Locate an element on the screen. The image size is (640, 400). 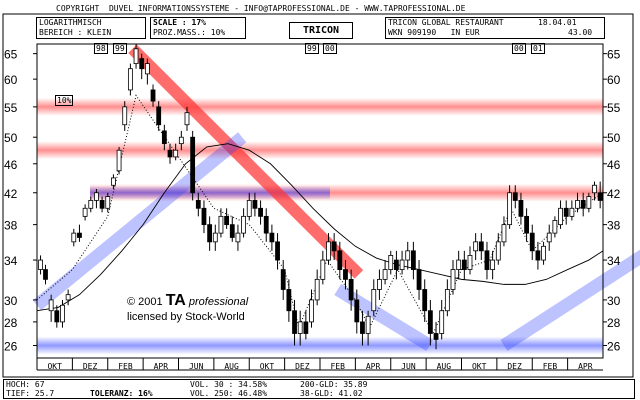
footer-box is located at coordinates (319, 389).